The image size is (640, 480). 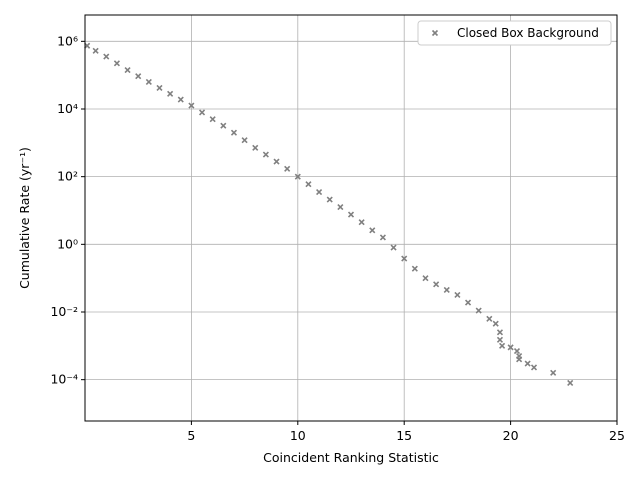 I want to click on x-tick-label: 25, so click(x=617, y=435).